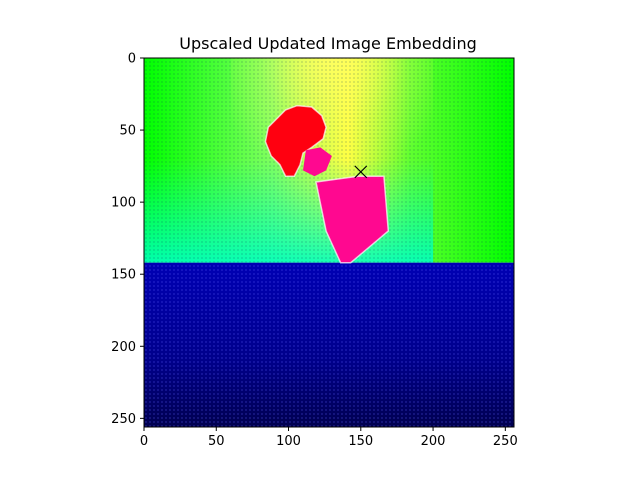  Describe the element at coordinates (123, 203) in the screenshot. I see `y-tick-label-2: 100` at that location.